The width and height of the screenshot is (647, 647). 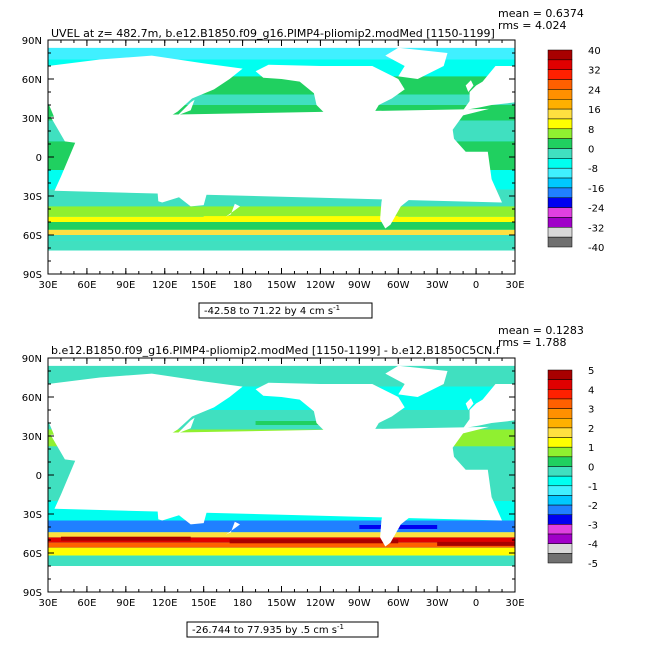 What do you see at coordinates (242, 603) in the screenshot?
I see `x-tick-label: 180` at bounding box center [242, 603].